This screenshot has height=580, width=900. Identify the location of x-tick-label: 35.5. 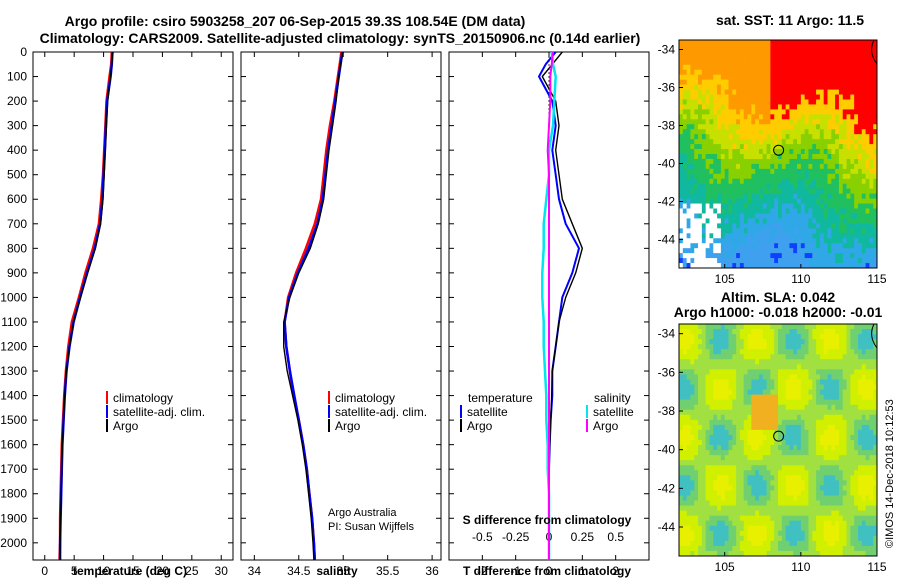
(388, 571).